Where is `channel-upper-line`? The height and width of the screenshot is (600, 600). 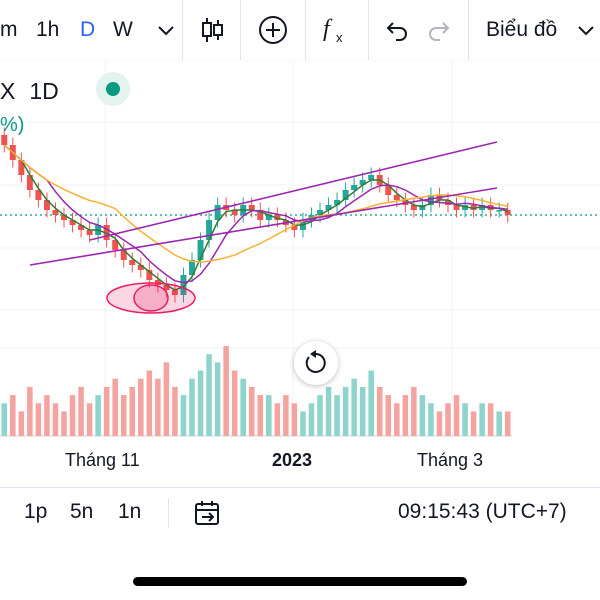
channel-upper-line is located at coordinates (293, 191).